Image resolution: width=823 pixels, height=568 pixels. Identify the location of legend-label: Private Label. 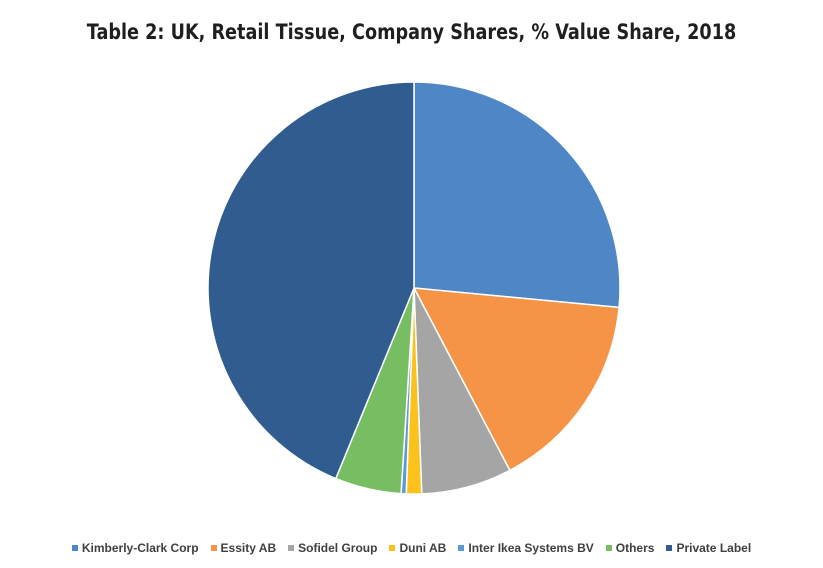
(714, 548).